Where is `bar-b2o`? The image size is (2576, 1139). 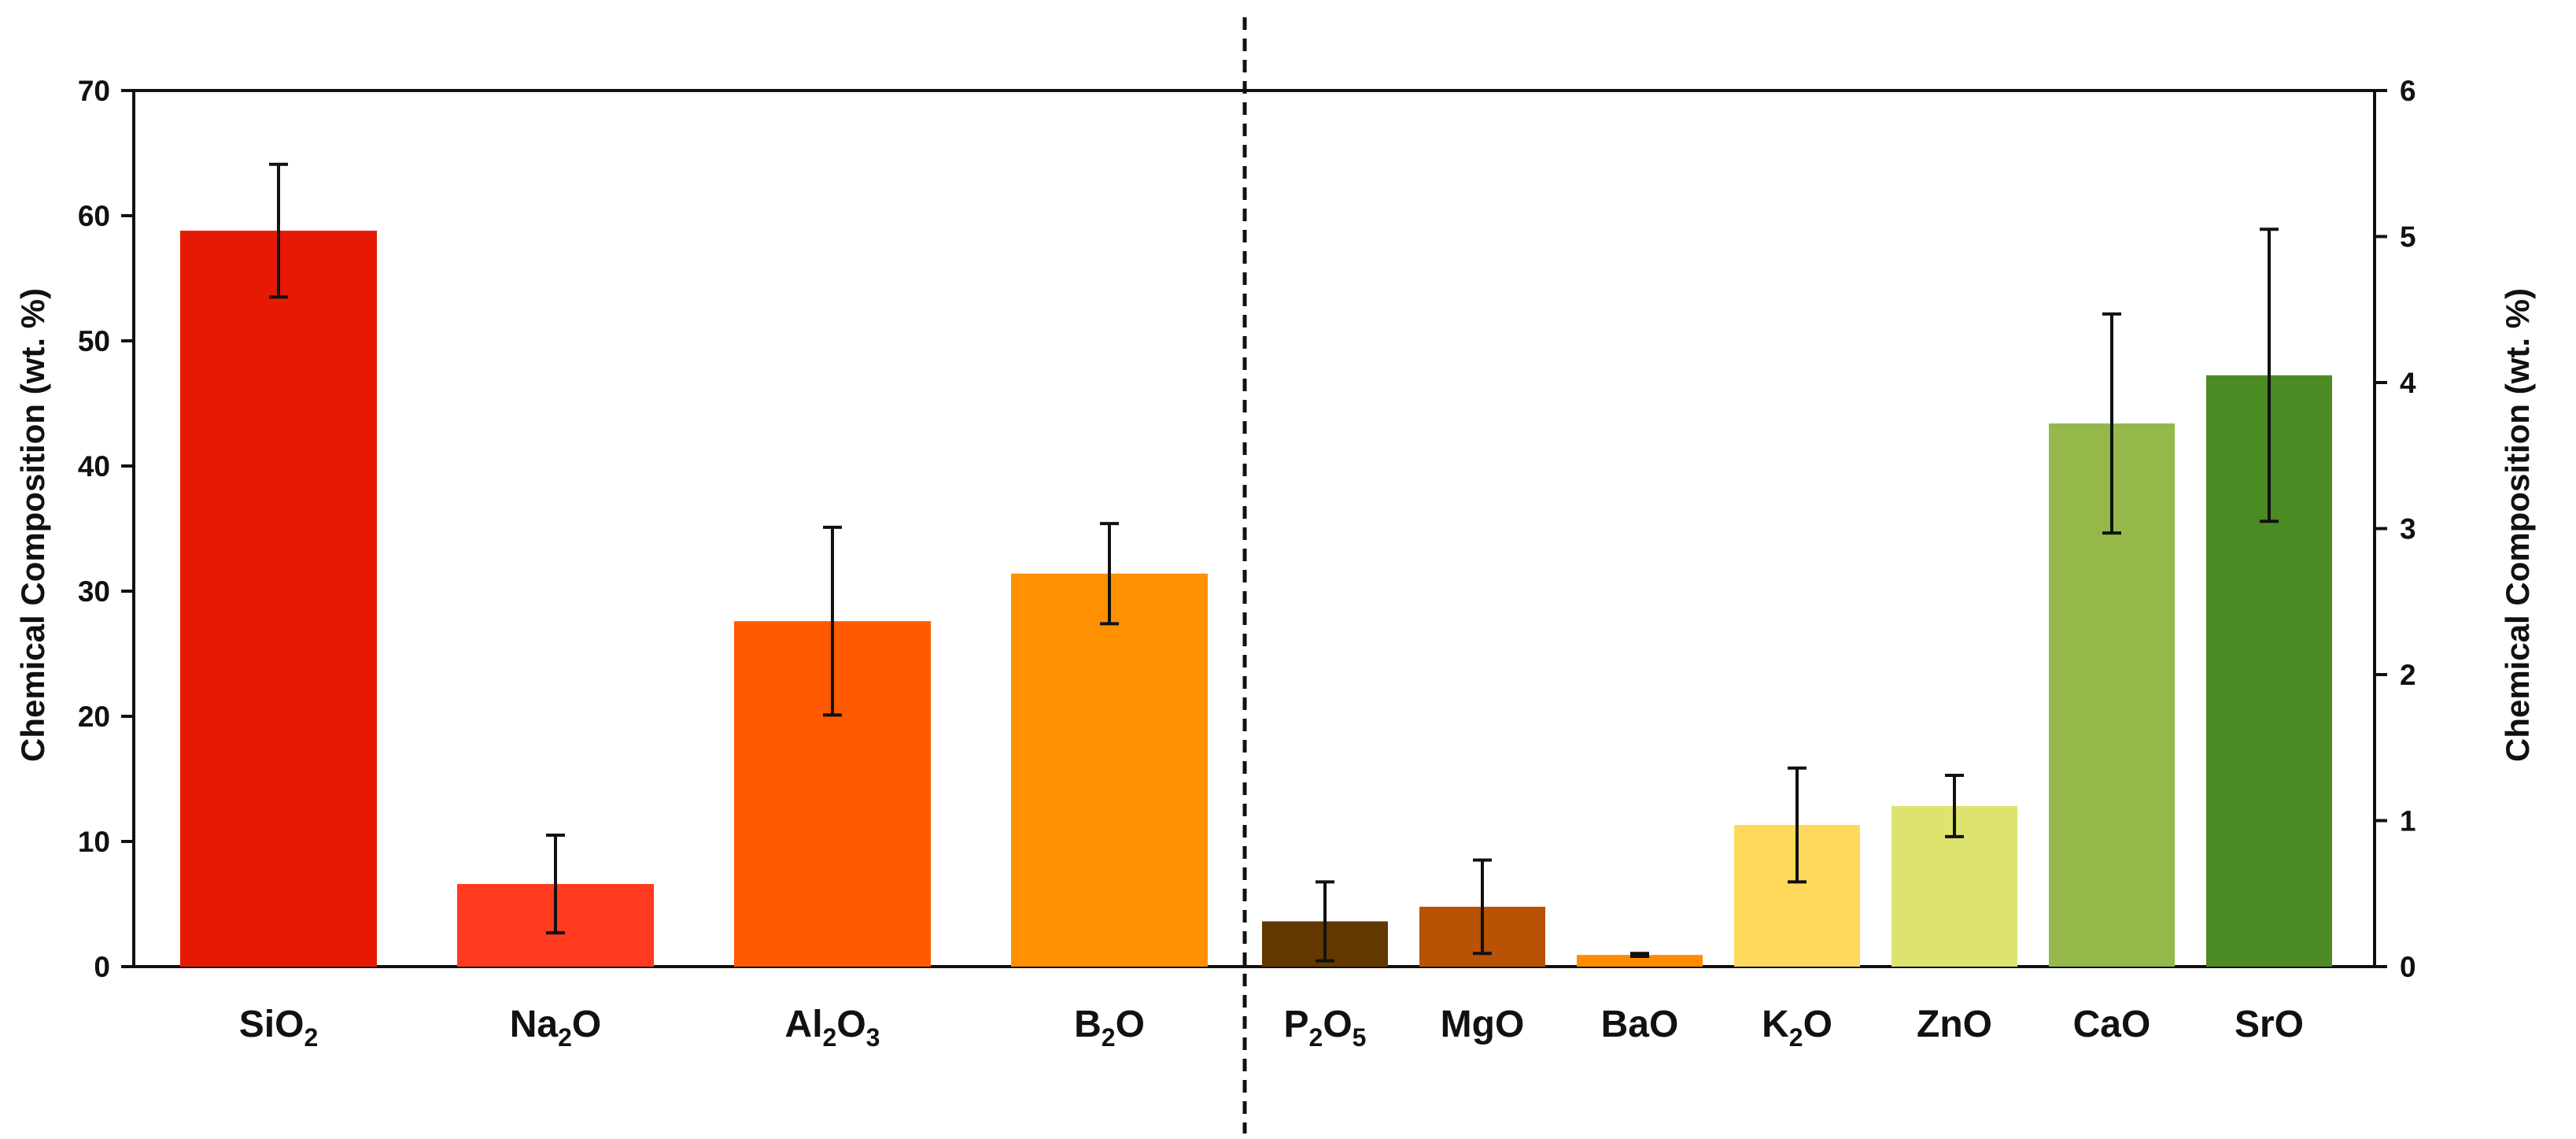 bar-b2o is located at coordinates (1109, 770).